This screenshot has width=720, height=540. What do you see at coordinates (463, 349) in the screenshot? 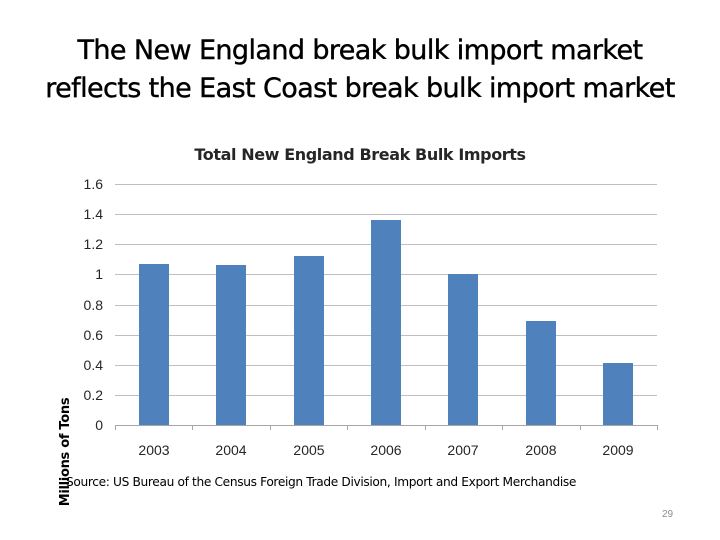
I see `bar-2007` at bounding box center [463, 349].